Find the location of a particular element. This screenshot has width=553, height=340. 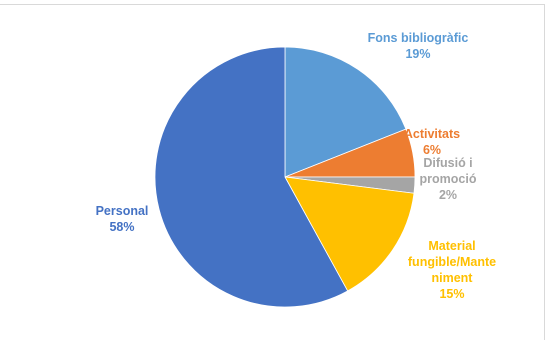

data-label-line: promoció is located at coordinates (448, 179).